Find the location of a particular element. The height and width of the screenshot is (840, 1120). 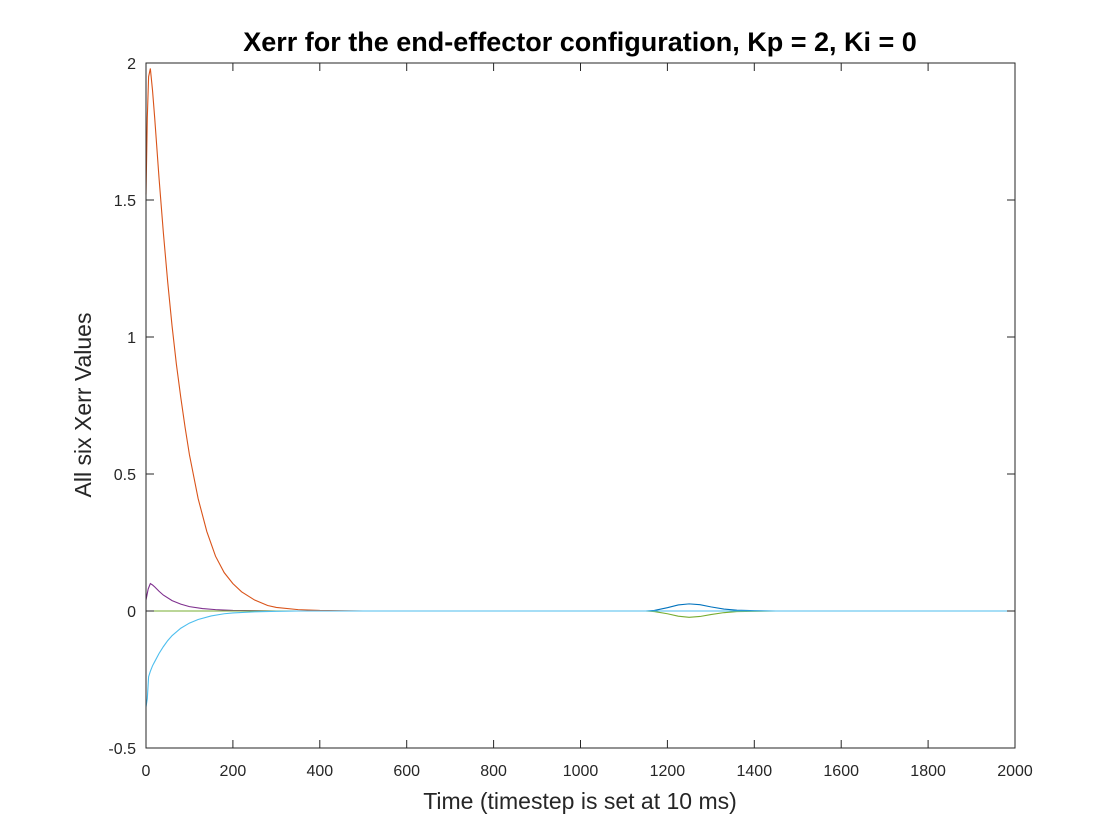

x-tick-label: 1000 is located at coordinates (581, 771).